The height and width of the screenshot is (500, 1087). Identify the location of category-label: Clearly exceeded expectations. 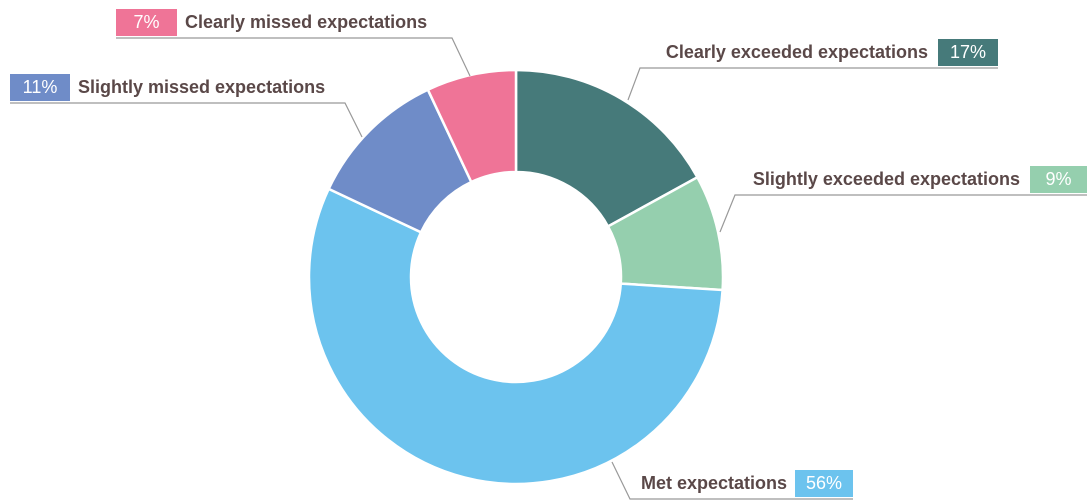
(797, 52).